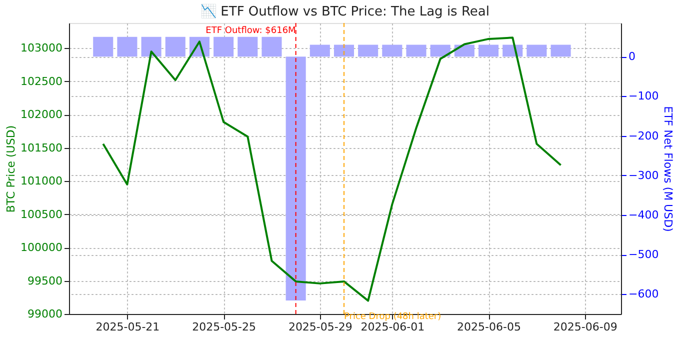 This screenshot has width=679, height=337. Describe the element at coordinates (41, 214) in the screenshot. I see `y-tick-label: 100500` at that location.